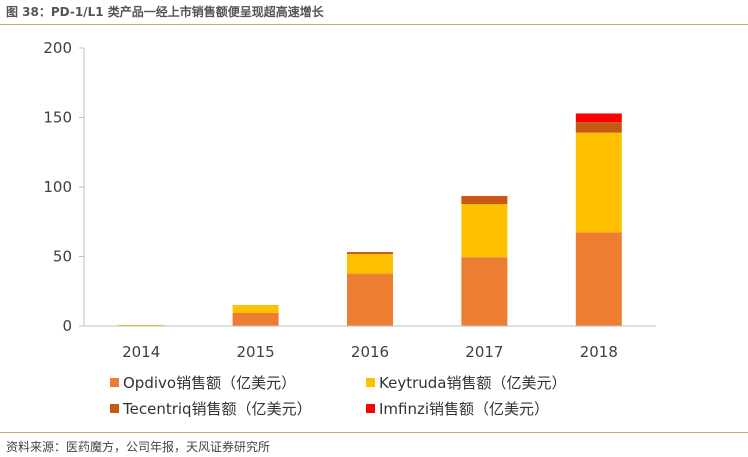  What do you see at coordinates (138, 447) in the screenshot?
I see `source-note: 资料来源：医药魔方，公司年报，天风证券研究所` at bounding box center [138, 447].